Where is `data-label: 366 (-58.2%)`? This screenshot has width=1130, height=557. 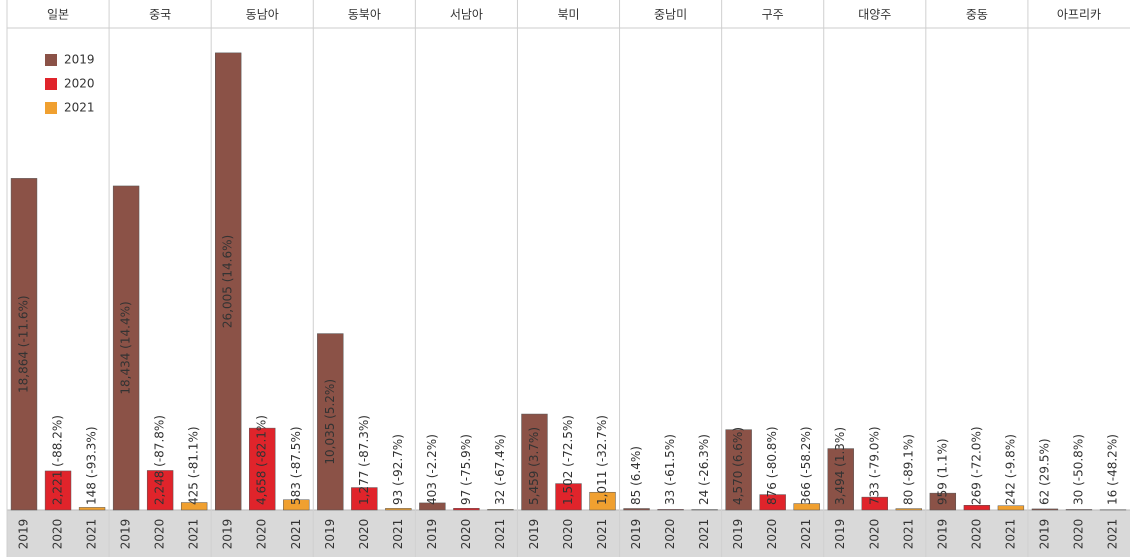
data-label: 366 (-58.2%) is located at coordinates (806, 465).